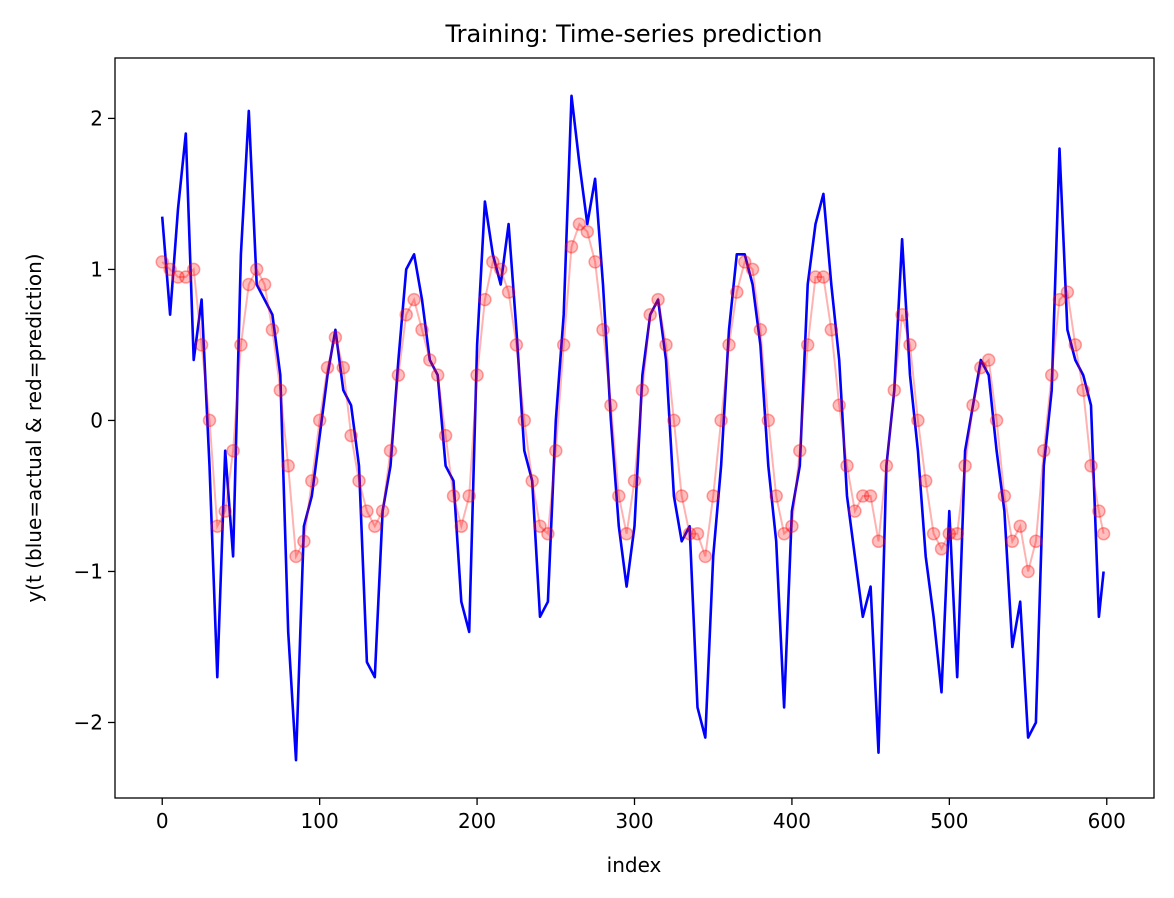 This screenshot has height=898, width=1174. I want to click on y-axis: −2 −1 0 1 2, so click(94, 420).